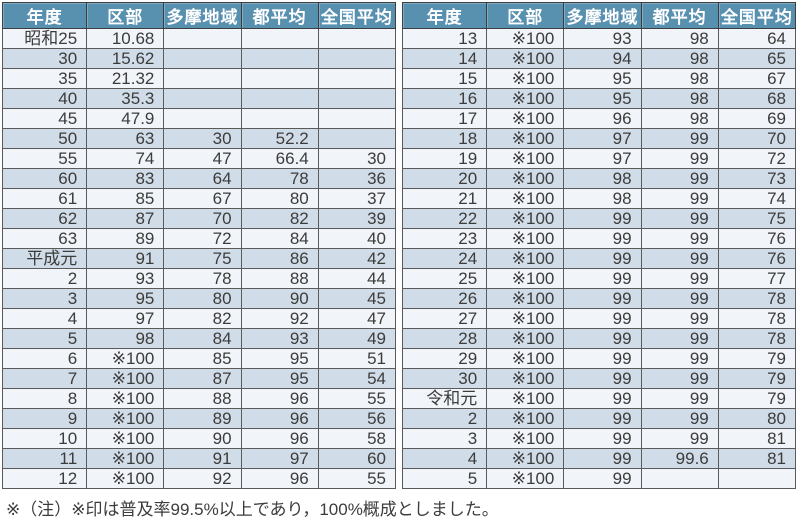  I want to click on value-cell: 82, so click(279, 218).